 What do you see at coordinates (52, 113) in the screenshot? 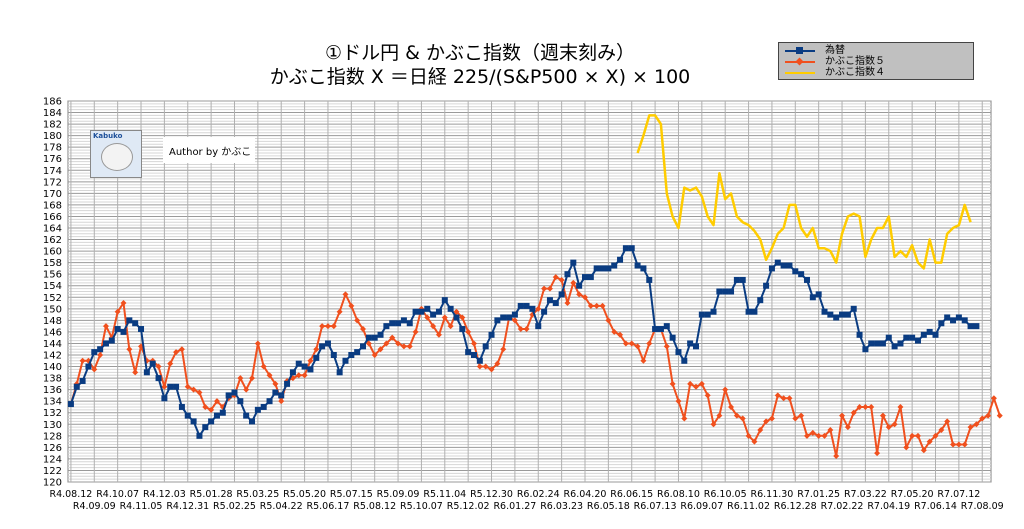
I see `y-tick-label: 184` at bounding box center [52, 113].